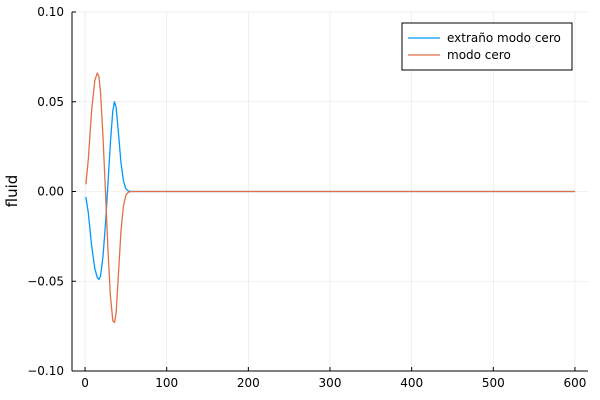  What do you see at coordinates (50, 192) in the screenshot?
I see `y-tick-label: 0.00` at bounding box center [50, 192].